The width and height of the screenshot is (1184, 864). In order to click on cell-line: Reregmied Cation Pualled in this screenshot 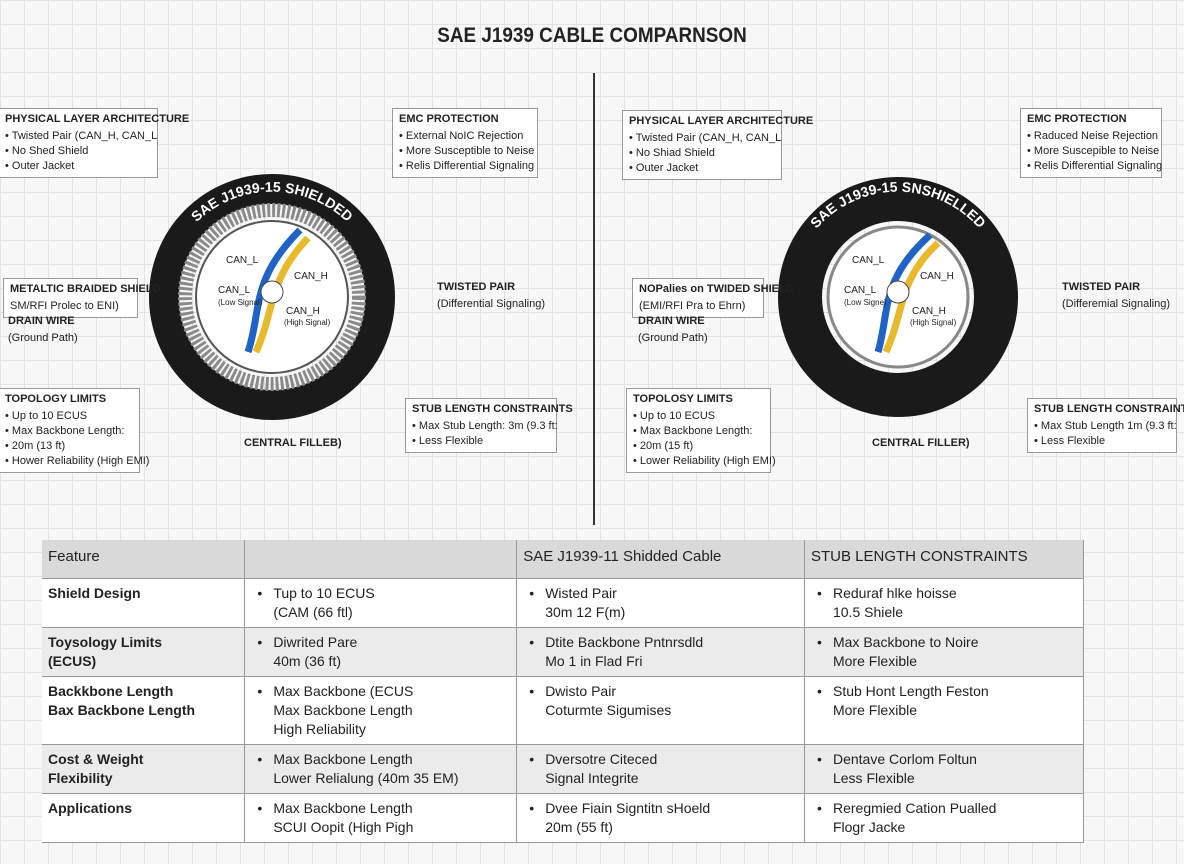, I will do `click(944, 808)`.